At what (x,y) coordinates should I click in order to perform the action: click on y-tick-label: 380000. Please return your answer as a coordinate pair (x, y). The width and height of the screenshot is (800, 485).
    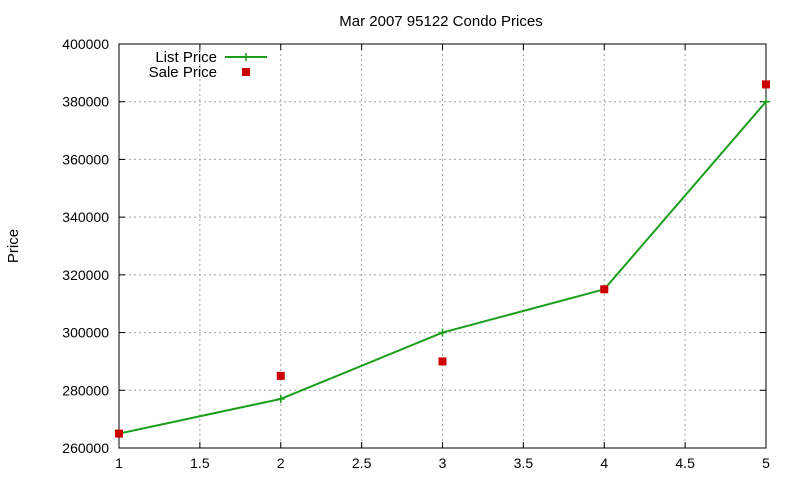
    Looking at the image, I should click on (85, 102).